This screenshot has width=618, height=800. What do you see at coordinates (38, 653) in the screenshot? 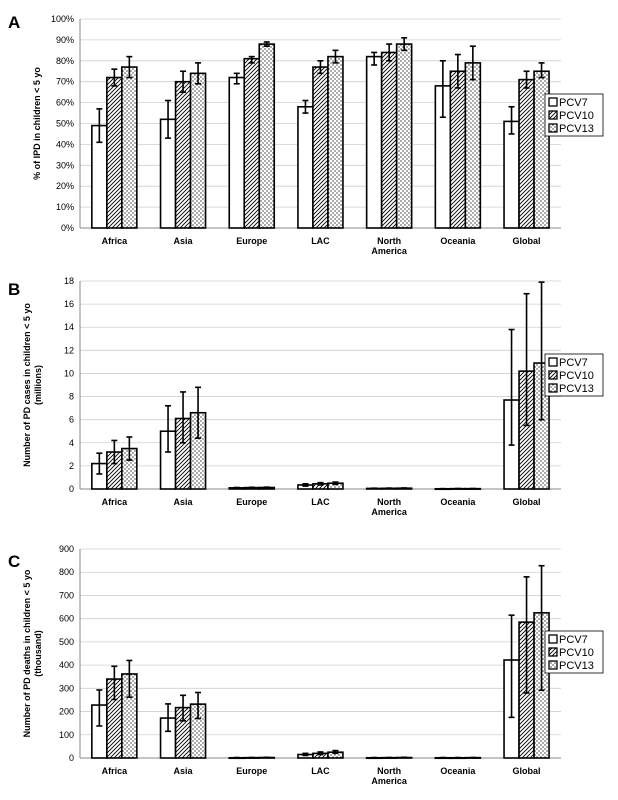
I see `y-axis-label: (thousand)` at bounding box center [38, 653].